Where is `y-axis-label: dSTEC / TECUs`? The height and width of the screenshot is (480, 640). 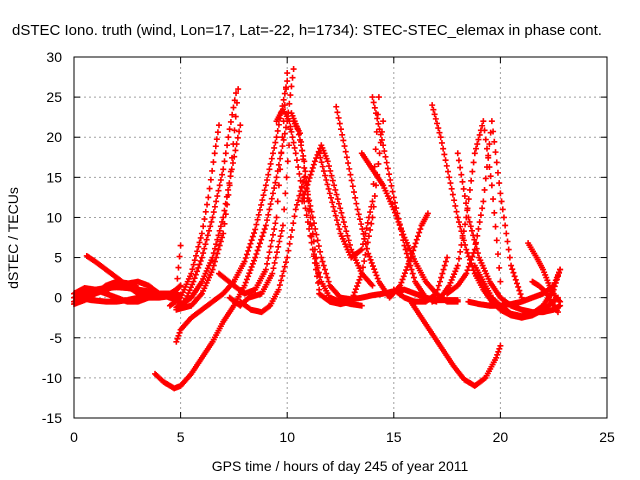
y-axis-label: dSTEC / TECUs is located at coordinates (13, 238).